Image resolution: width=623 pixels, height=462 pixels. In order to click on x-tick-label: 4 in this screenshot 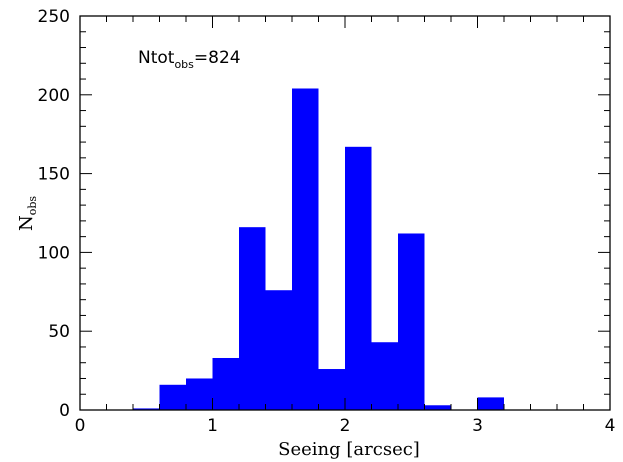, I will do `click(610, 426)`.